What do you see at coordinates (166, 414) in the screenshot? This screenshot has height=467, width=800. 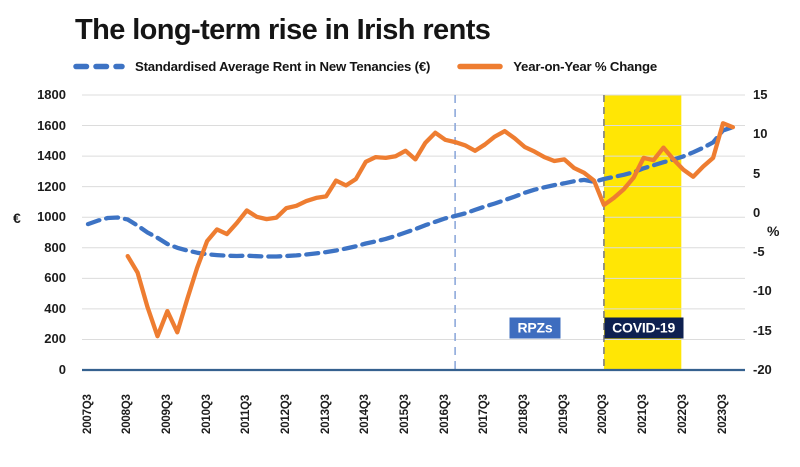 I see `x-axis-tick-label: 2009Q3` at bounding box center [166, 414].